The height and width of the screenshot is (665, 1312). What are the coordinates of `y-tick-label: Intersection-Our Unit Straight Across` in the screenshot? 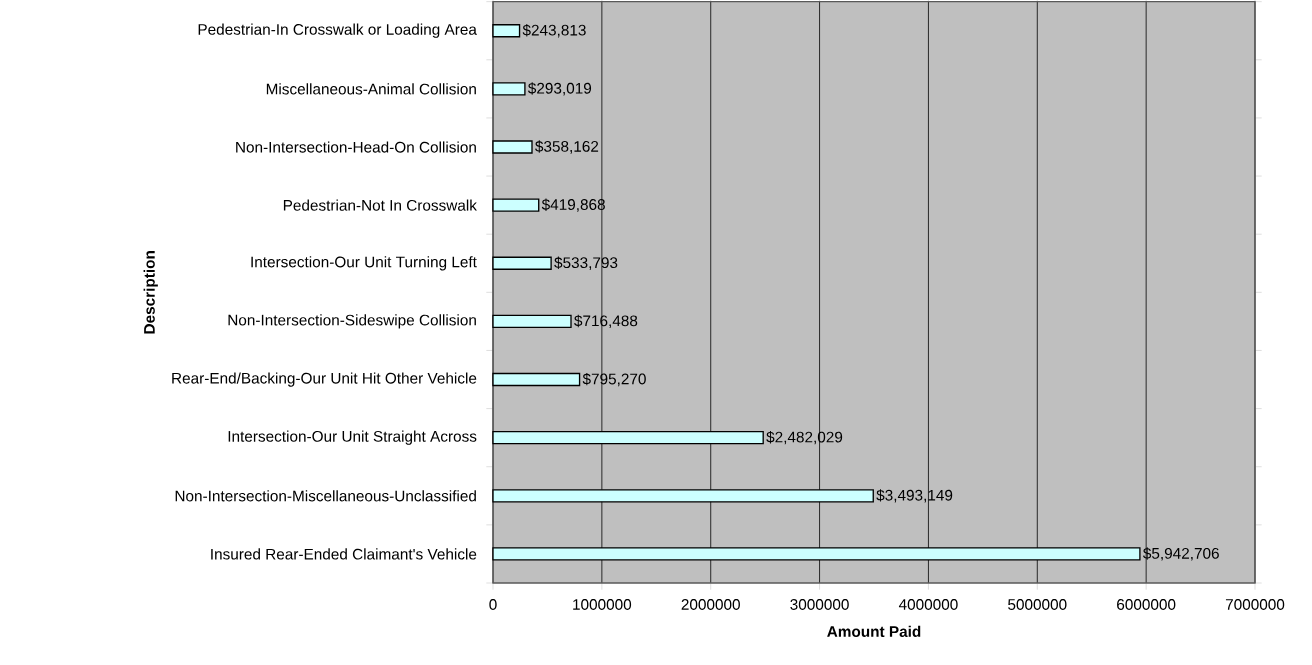 It's located at (352, 437).